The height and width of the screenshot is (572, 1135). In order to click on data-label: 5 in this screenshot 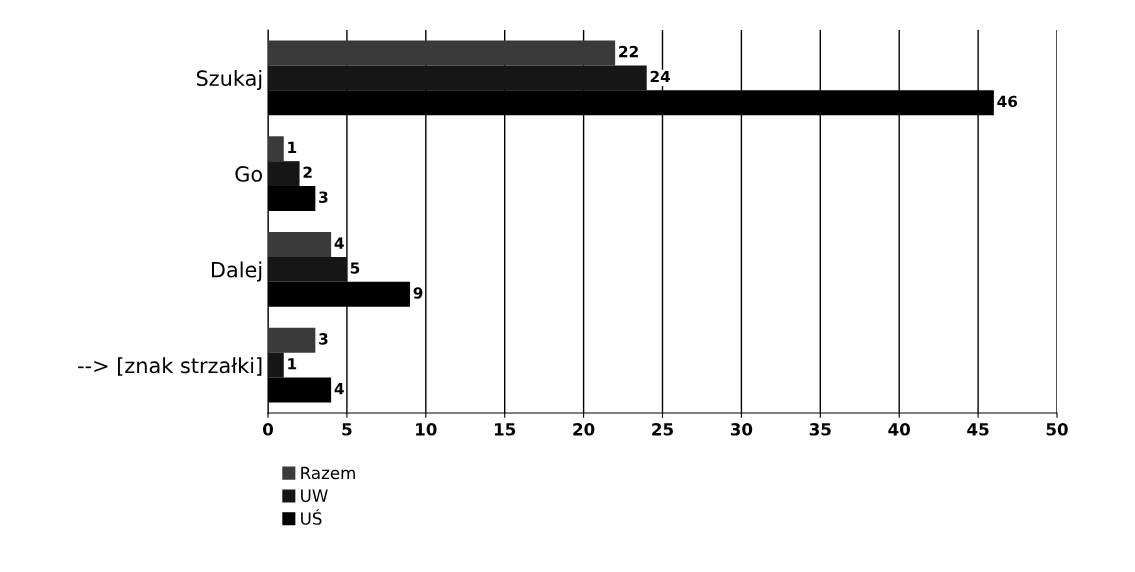, I will do `click(355, 268)`.